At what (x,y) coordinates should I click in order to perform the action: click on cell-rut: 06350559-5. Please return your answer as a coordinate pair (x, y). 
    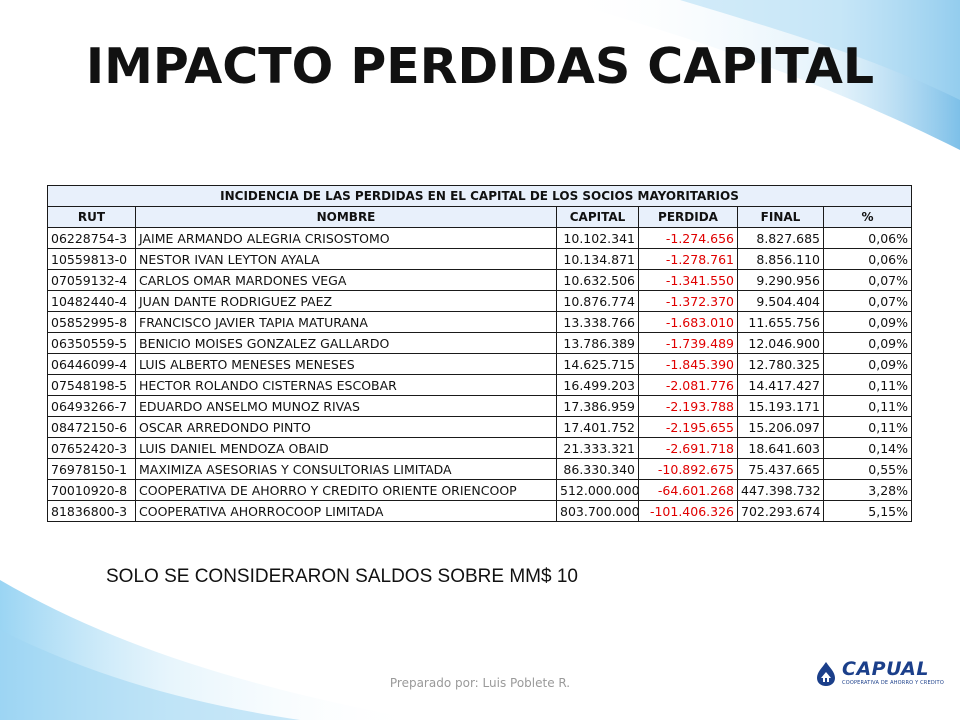
    Looking at the image, I should click on (91, 343).